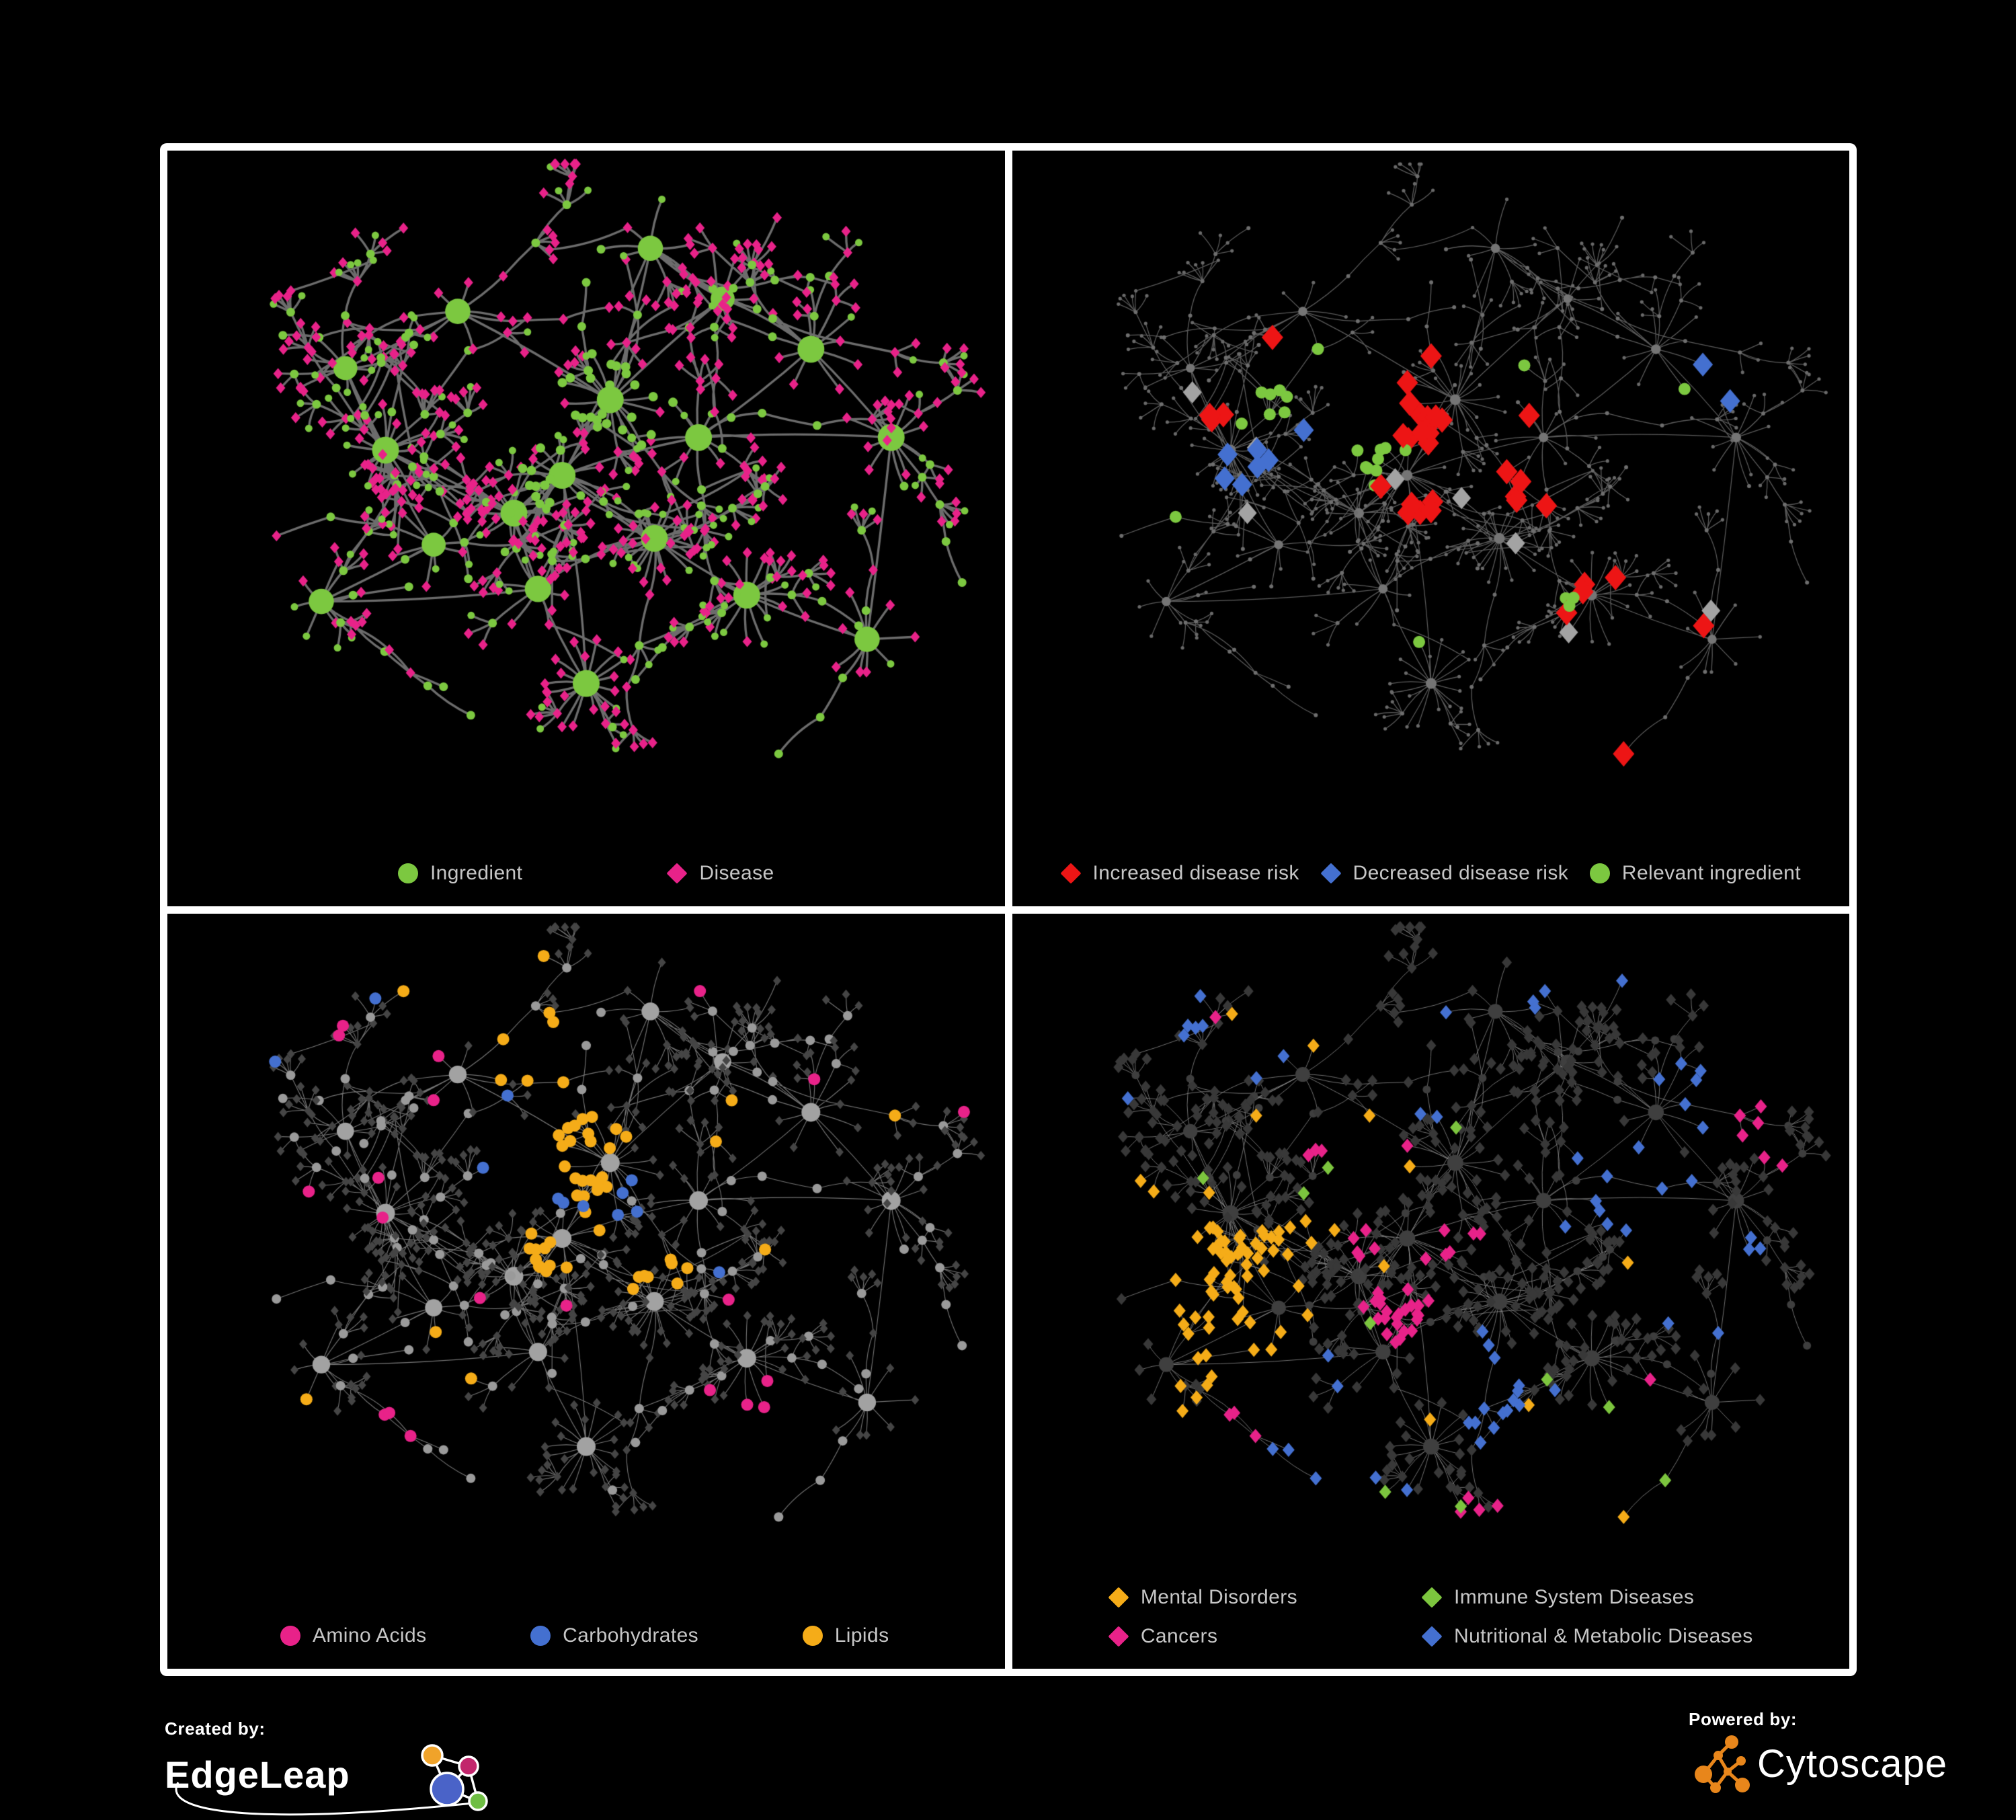 The image size is (2016, 1820). Describe the element at coordinates (407, 873) in the screenshot. I see `ingredient-marker-icon` at that location.